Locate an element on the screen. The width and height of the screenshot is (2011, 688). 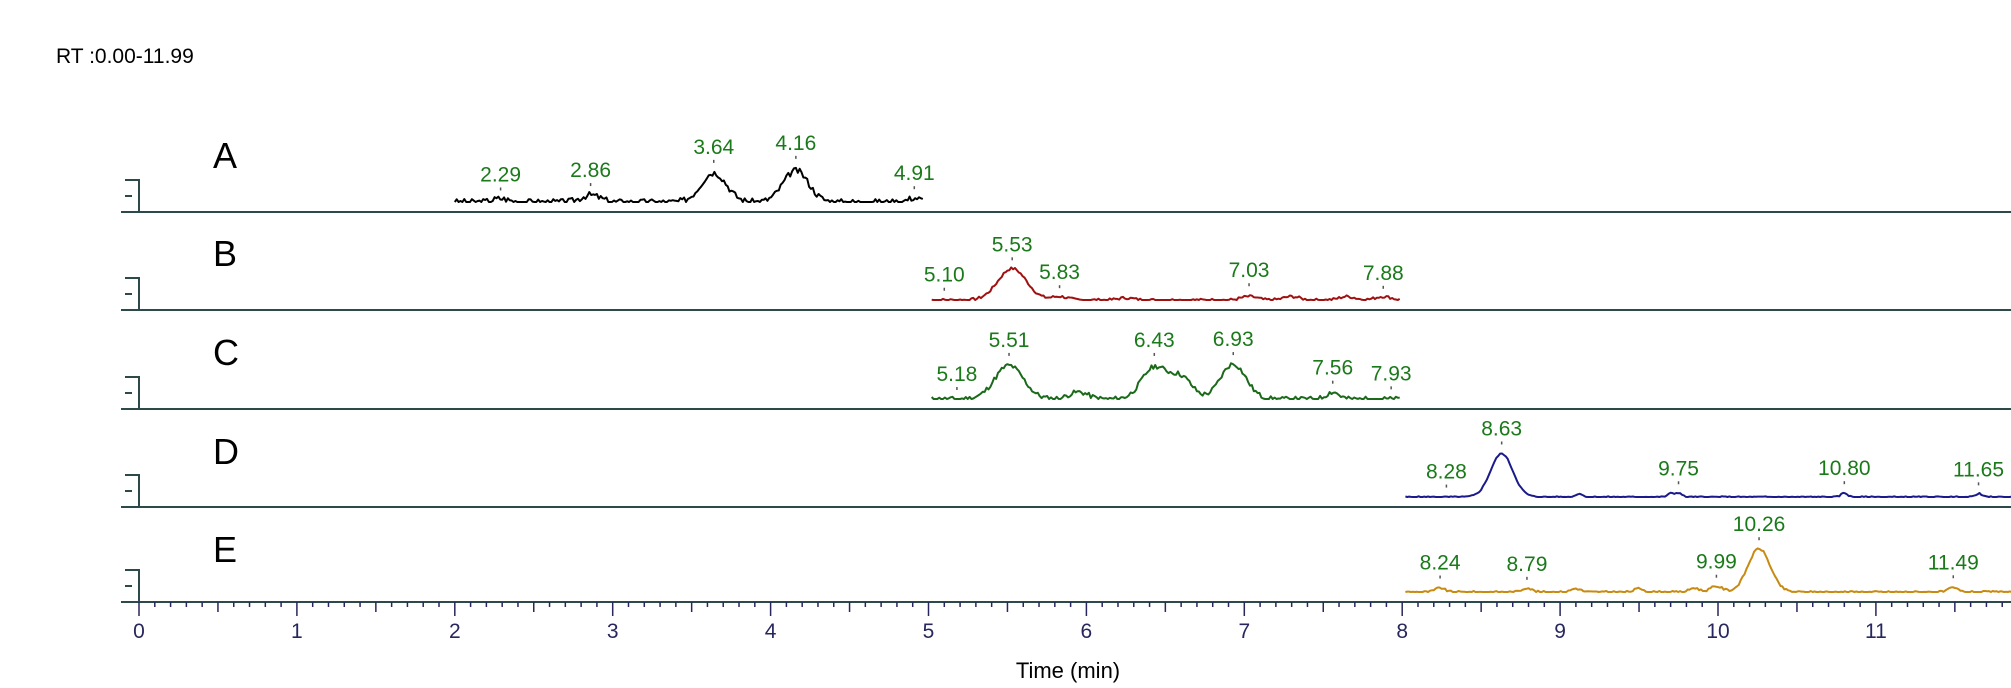
peak-label: 8.28 is located at coordinates (1446, 472).